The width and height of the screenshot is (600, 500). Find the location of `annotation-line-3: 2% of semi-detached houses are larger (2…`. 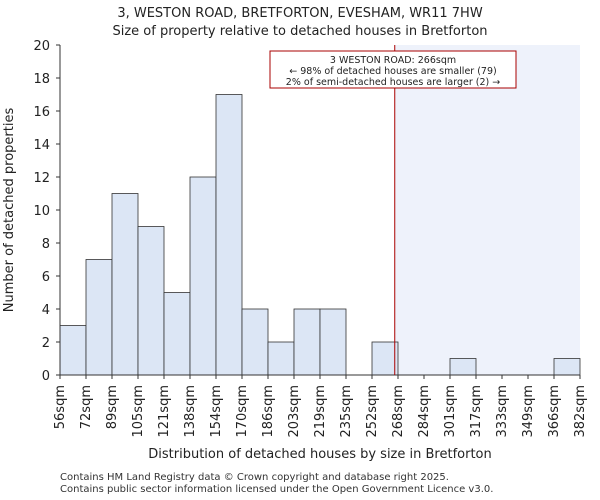

annotation-line-3: 2% of semi-detached houses are larger (2… is located at coordinates (393, 82).